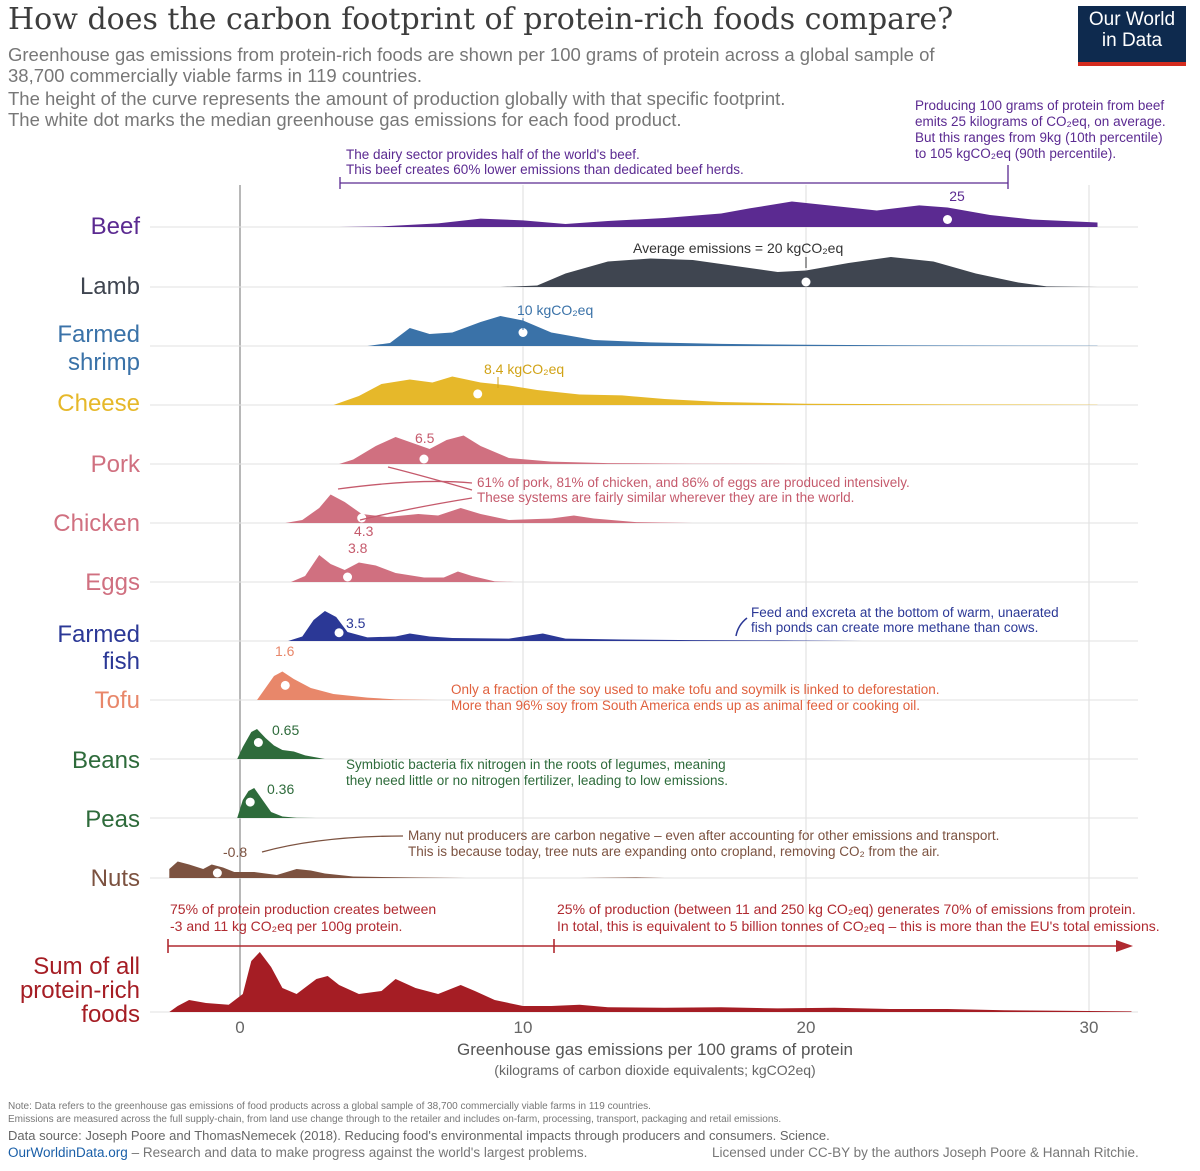 Image resolution: width=1200 pixels, height=1171 pixels. I want to click on median-label: 25, so click(957, 196).